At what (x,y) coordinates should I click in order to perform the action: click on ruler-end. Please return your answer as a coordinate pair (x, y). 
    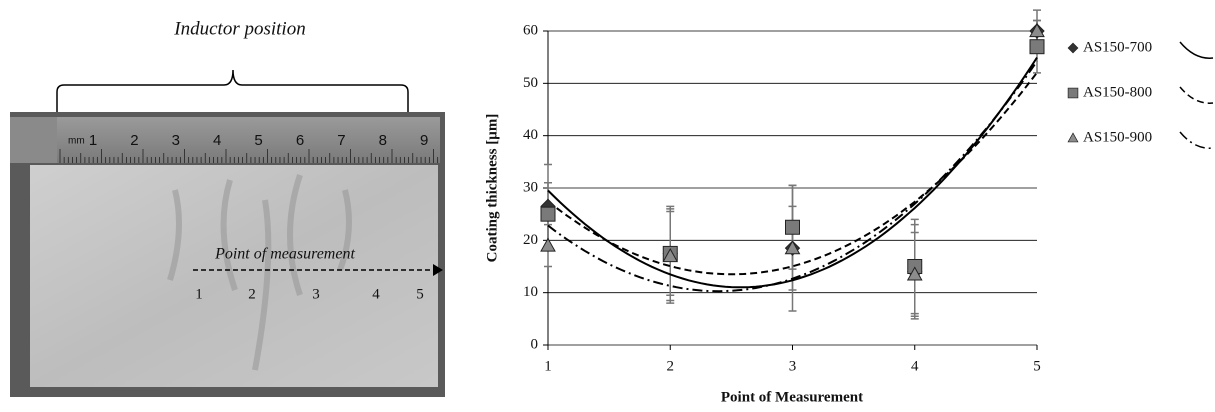
    Looking at the image, I should click on (33, 140).